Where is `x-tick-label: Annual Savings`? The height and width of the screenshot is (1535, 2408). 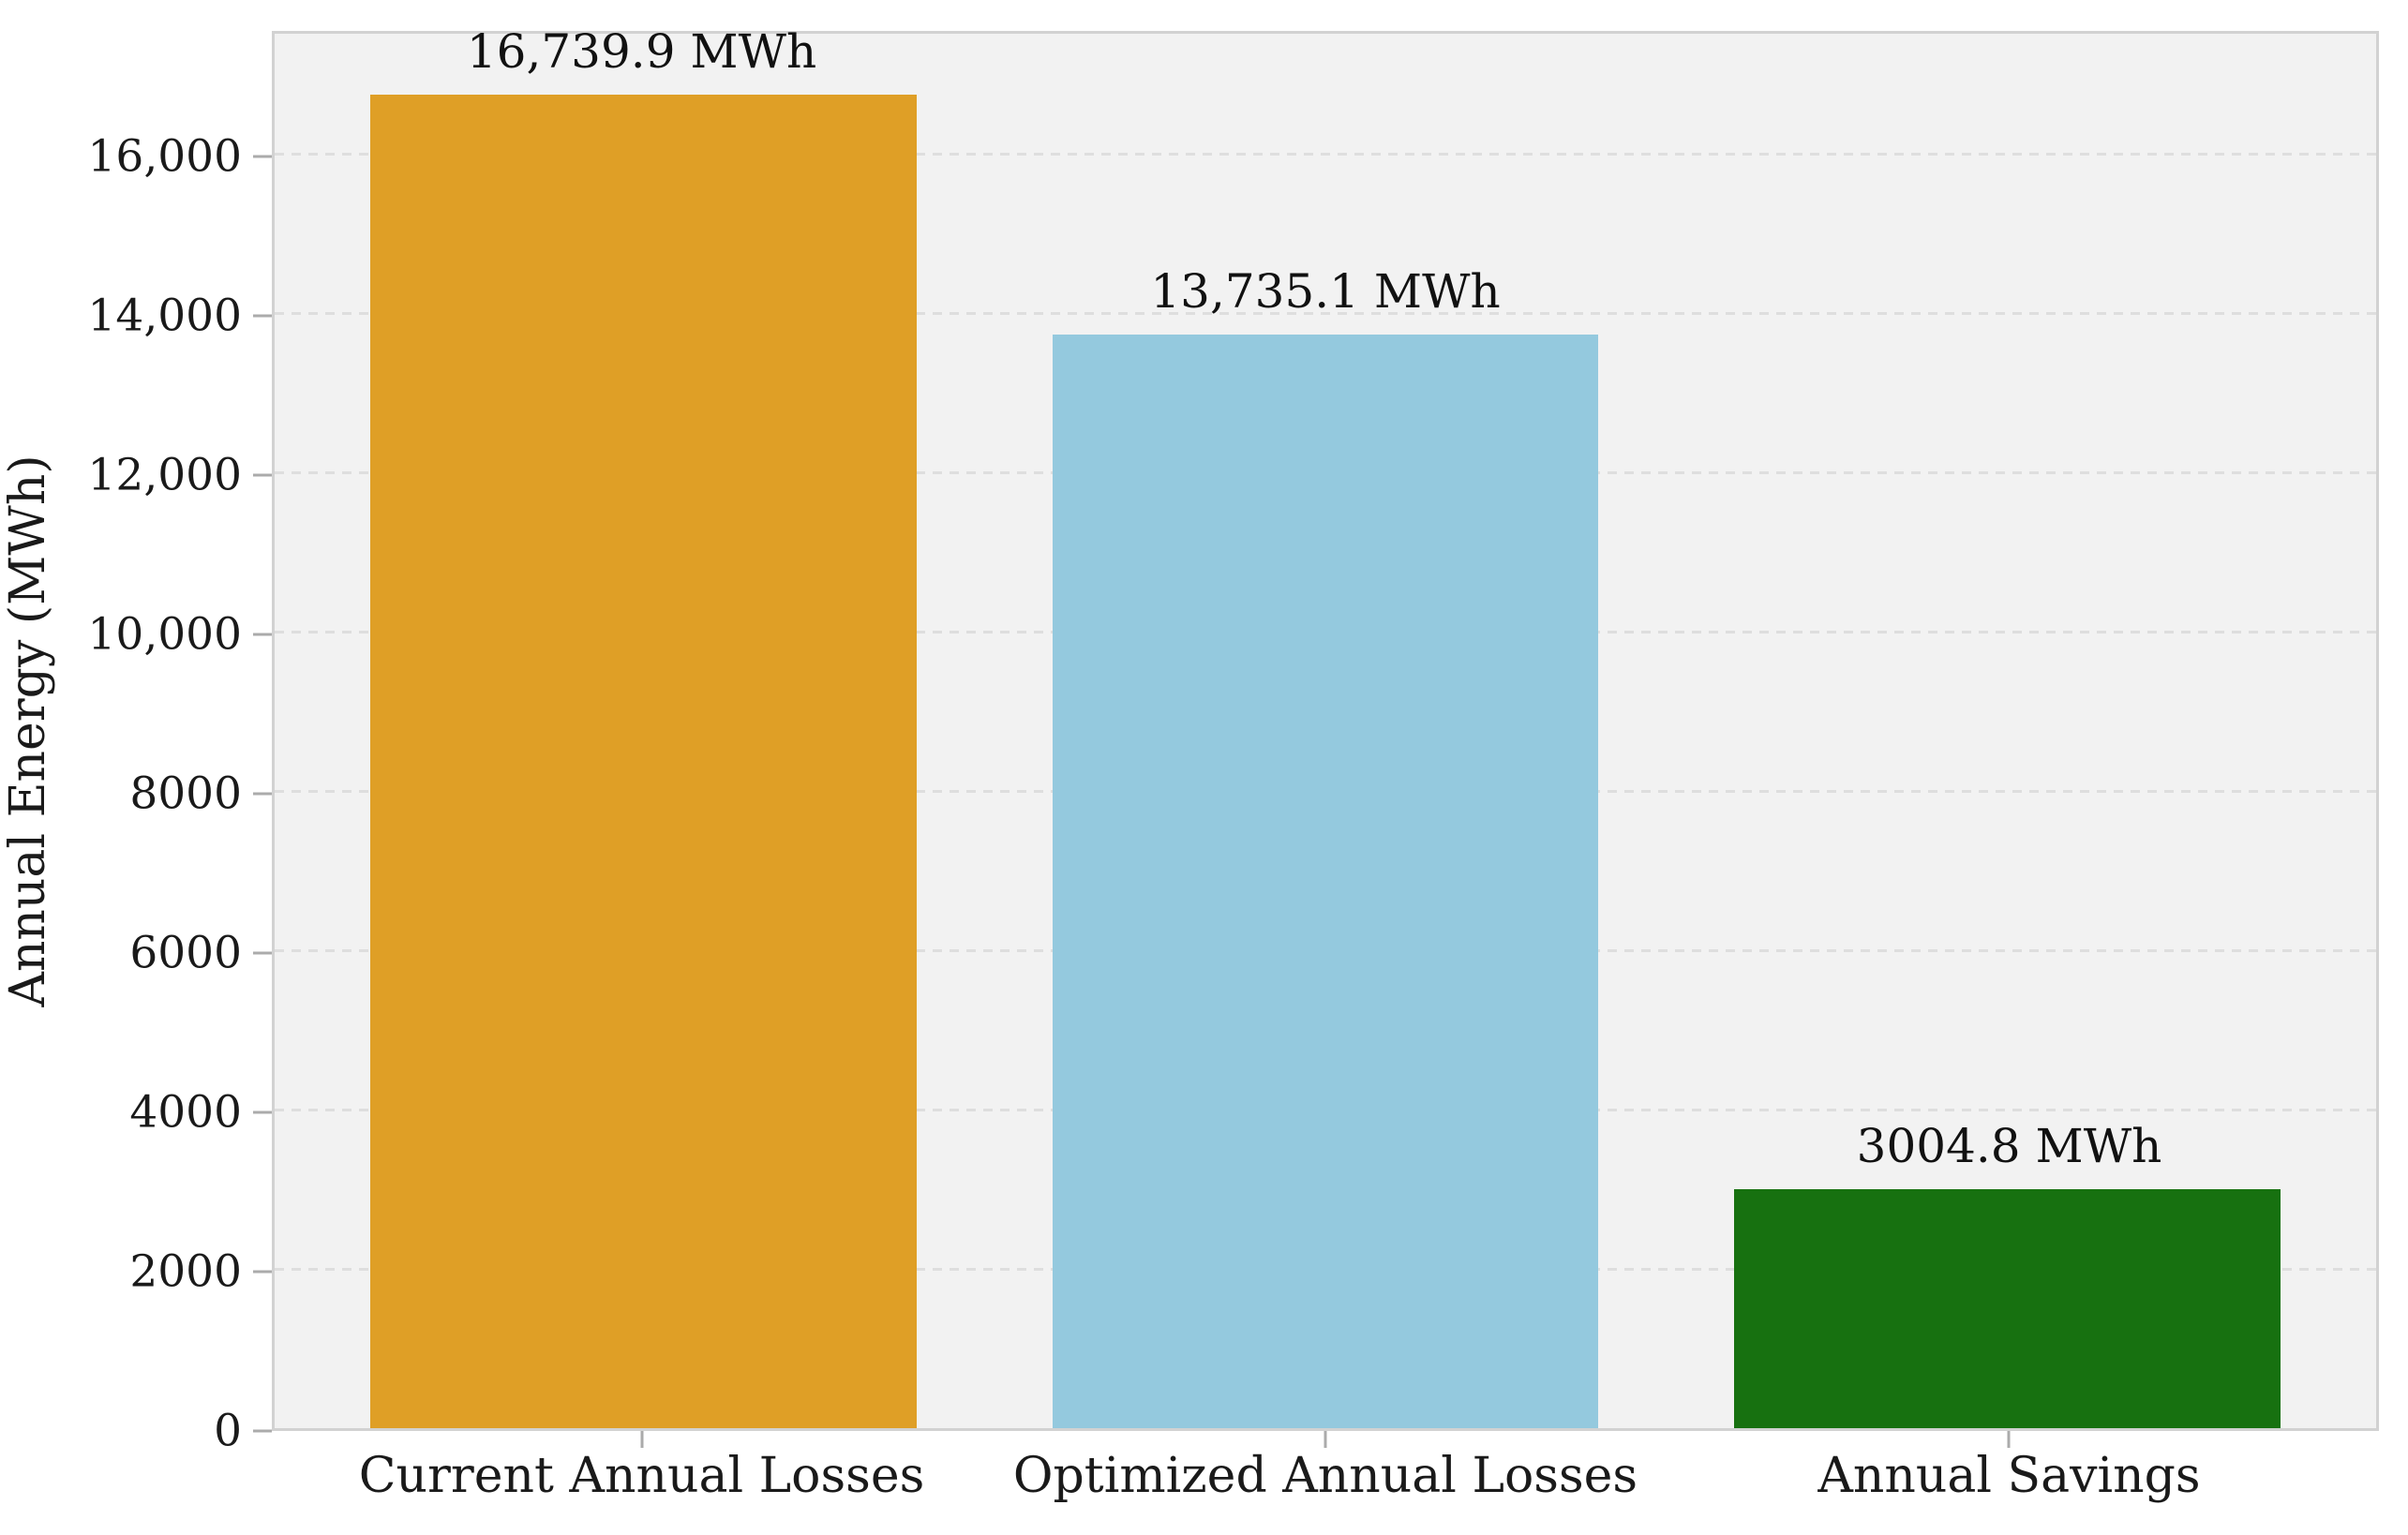
x-tick-label: Annual Savings is located at coordinates (2009, 1476).